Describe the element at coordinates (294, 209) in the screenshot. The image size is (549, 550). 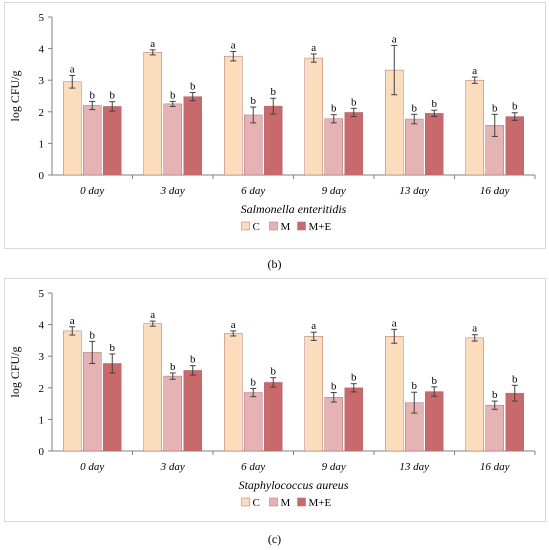
I see `x-axis-title: Salmonella enteritidis` at that location.